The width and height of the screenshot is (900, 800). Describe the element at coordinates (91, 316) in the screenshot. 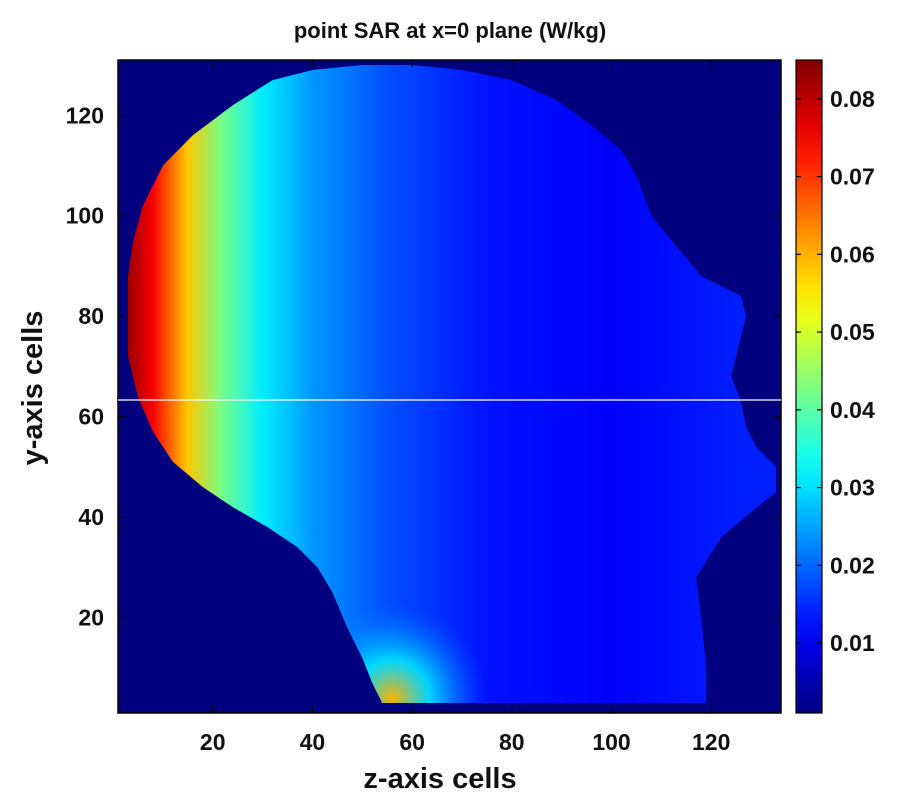

I see `y-tick-label: 80` at that location.